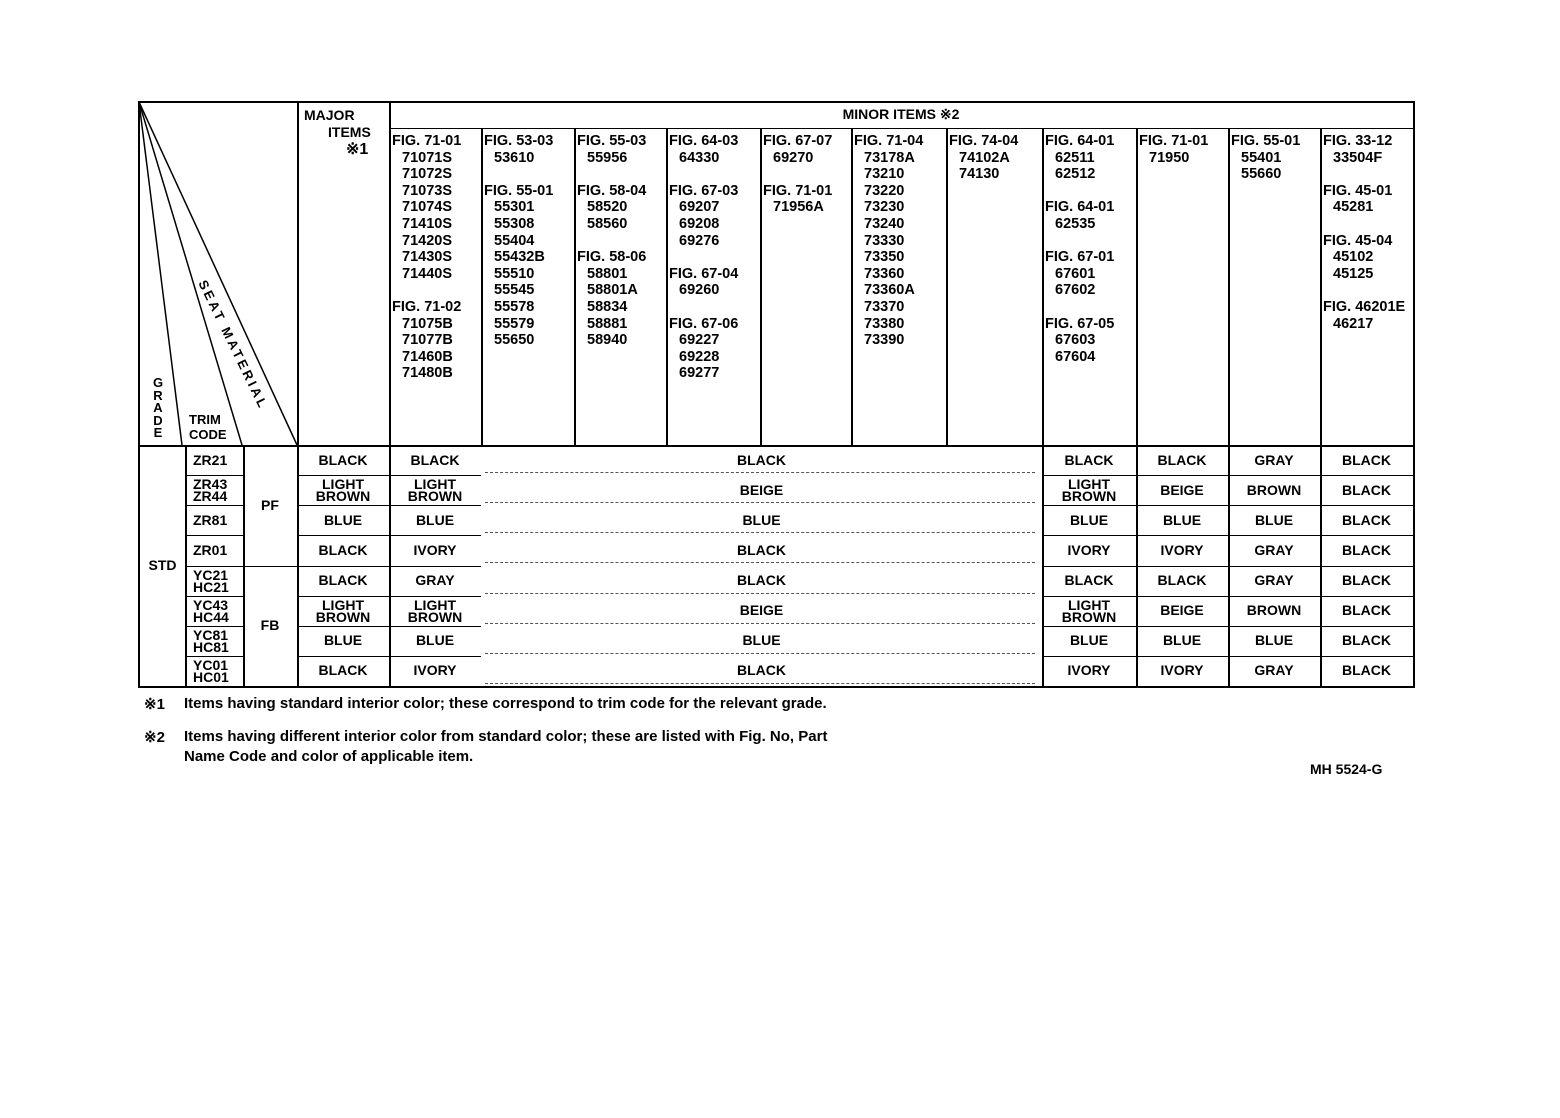 Image resolution: width=1560 pixels, height=1118 pixels. I want to click on minor-item-column: FIG. 67-07 69270 FIG. 71-01 71956A, so click(806, 174).